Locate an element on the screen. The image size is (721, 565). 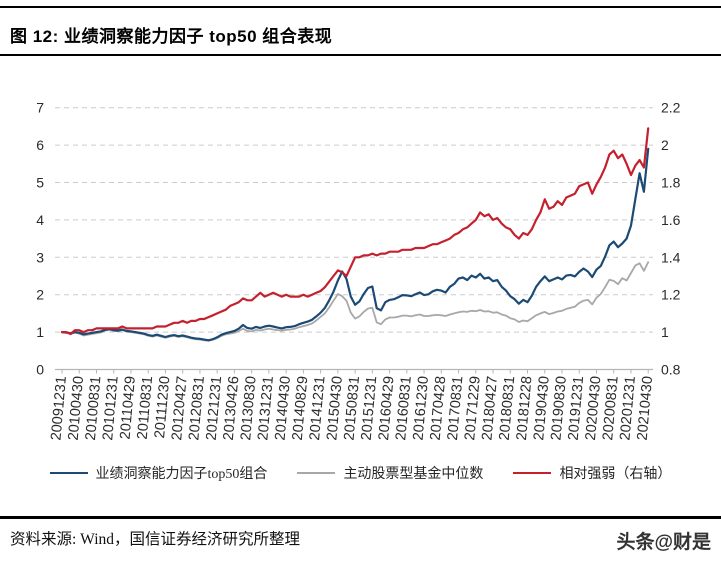
x-axis-tick-label: 20181228 is located at coordinates (525, 408).